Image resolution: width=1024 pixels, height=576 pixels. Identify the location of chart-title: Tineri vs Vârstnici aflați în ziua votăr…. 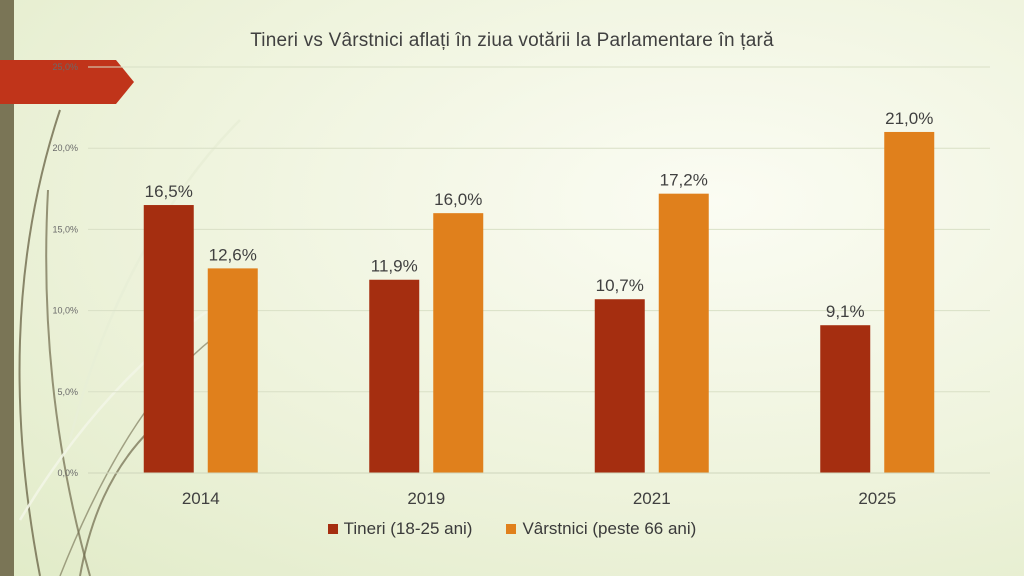
(512, 40).